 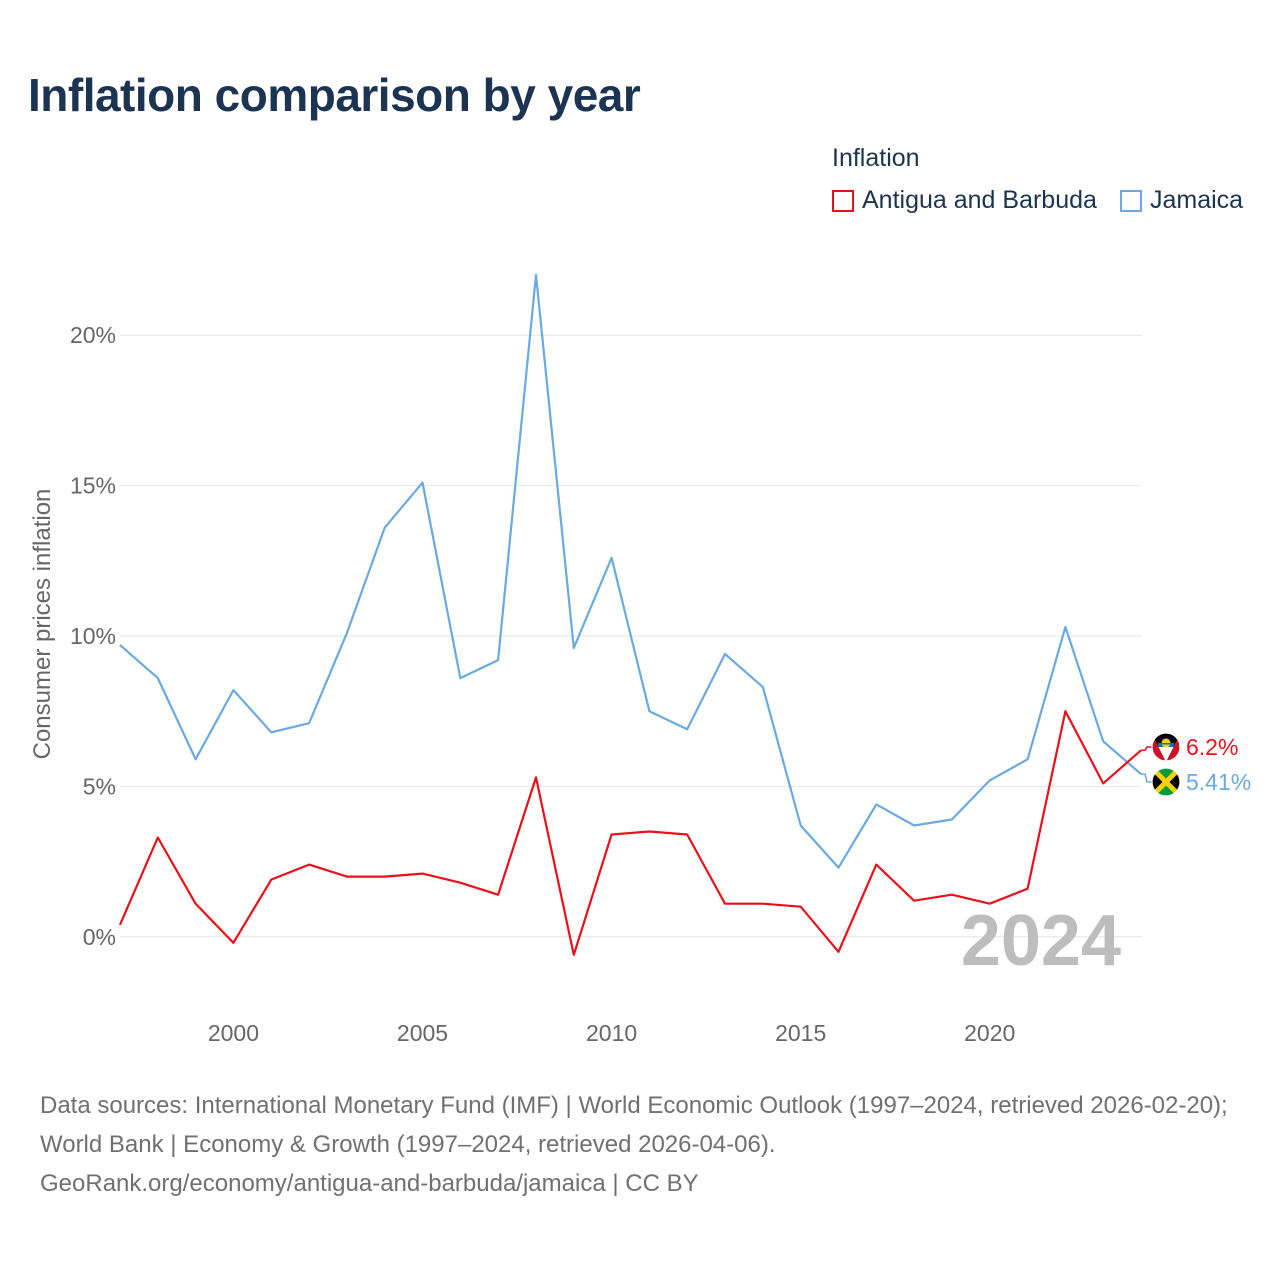 What do you see at coordinates (1041, 941) in the screenshot?
I see `year-watermark: 2024` at bounding box center [1041, 941].